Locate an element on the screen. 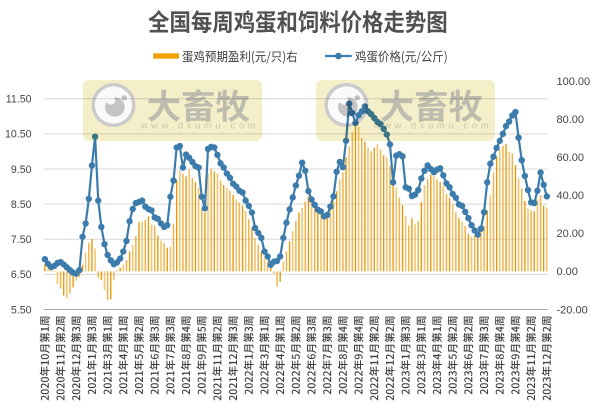  svg-text: 40.00 is located at coordinates (571, 196).